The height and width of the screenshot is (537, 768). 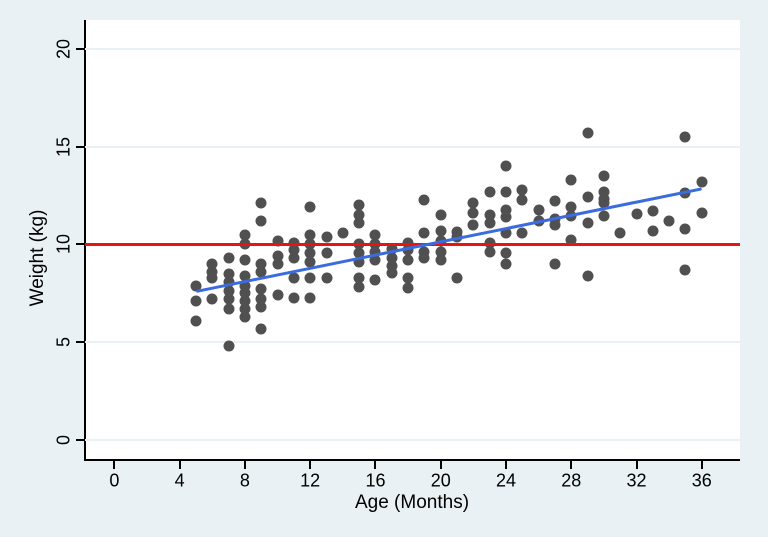 What do you see at coordinates (440, 480) in the screenshot?
I see `x-tick-label: 20` at bounding box center [440, 480].